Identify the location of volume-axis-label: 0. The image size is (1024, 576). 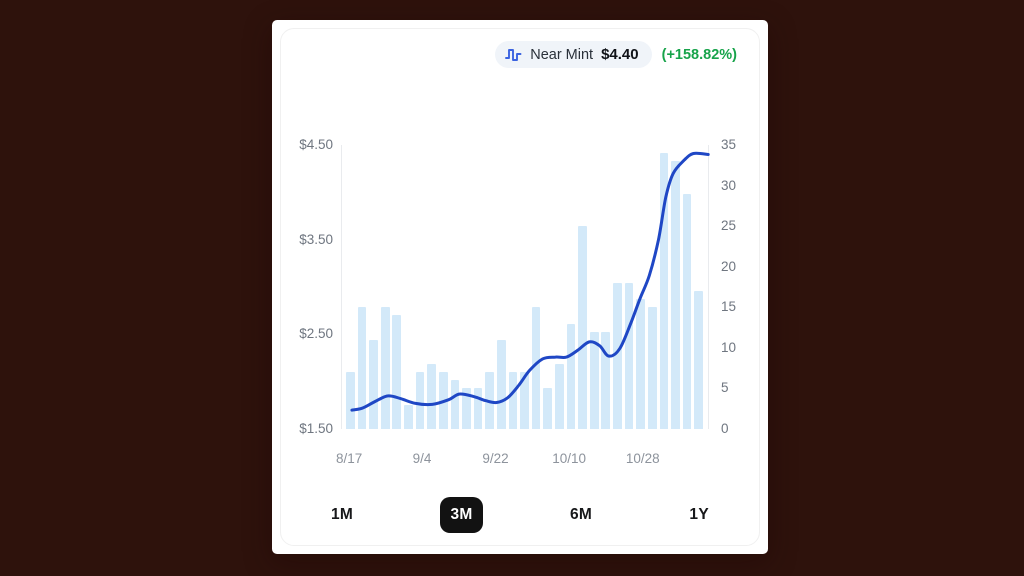
(725, 428).